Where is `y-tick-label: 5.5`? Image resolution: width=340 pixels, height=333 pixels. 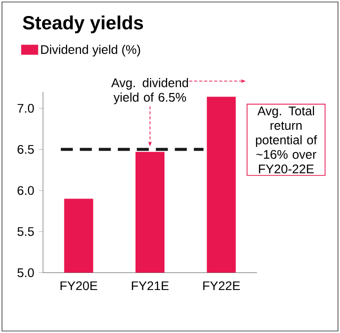
y-tick-label: 5.5 is located at coordinates (25, 231).